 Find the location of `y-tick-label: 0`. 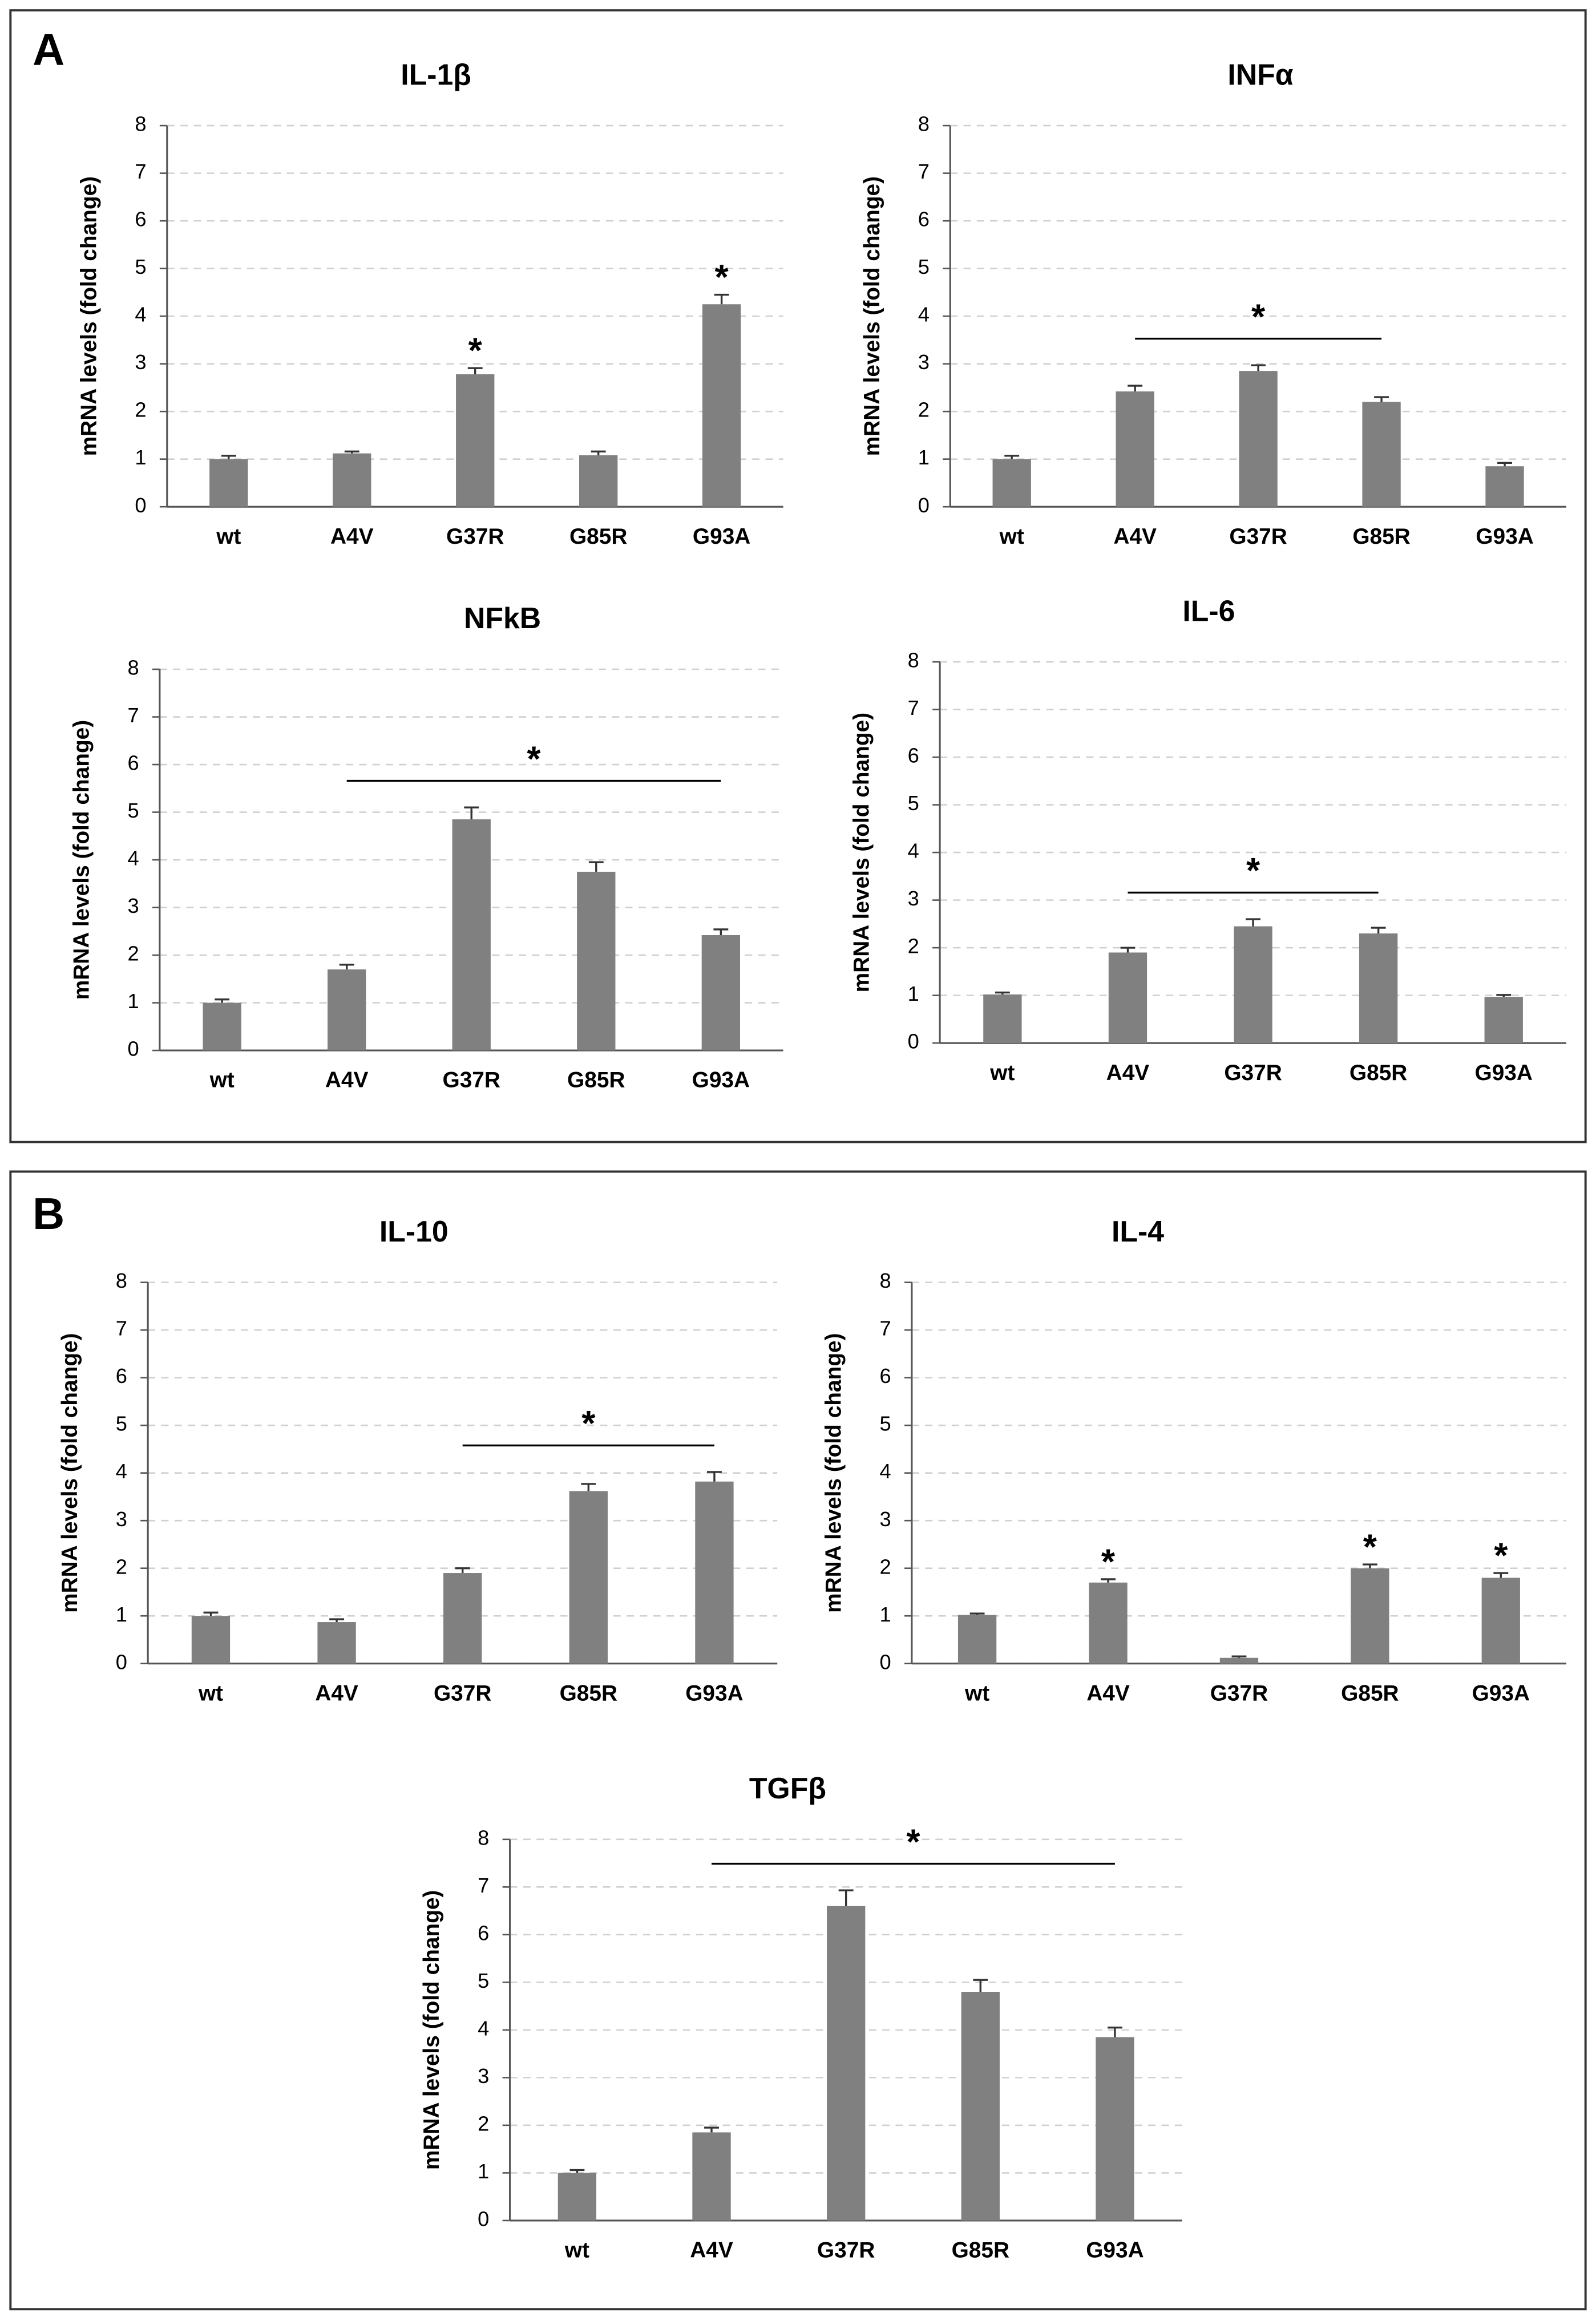

y-tick-label: 0 is located at coordinates (483, 2218).